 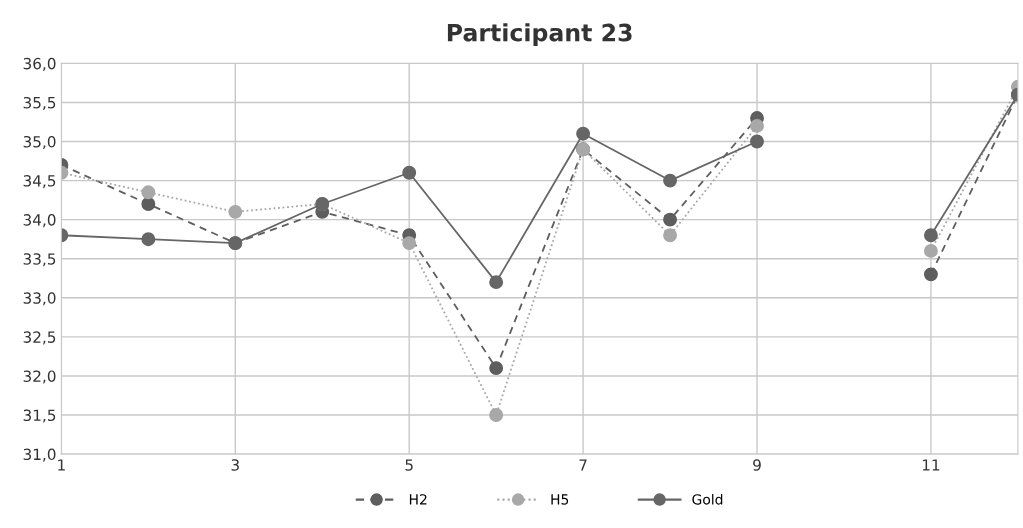 I want to click on legend-label: Gold, so click(x=707, y=499).